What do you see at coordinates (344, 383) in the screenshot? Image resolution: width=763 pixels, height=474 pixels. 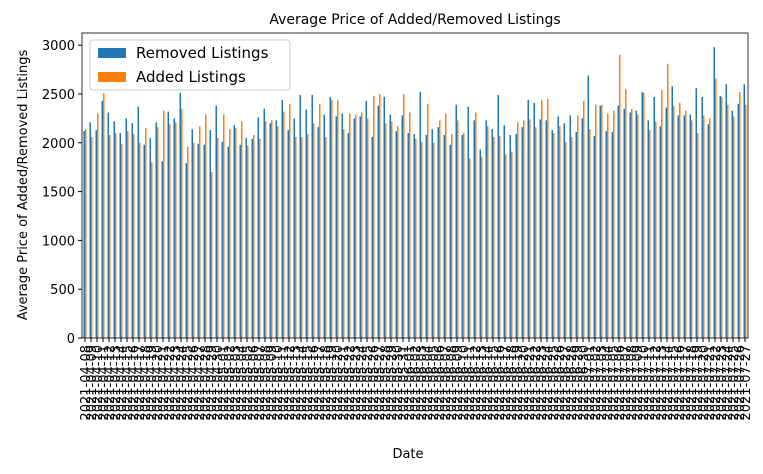 I see `x-tick-label: 2021-05-21` at bounding box center [344, 383].